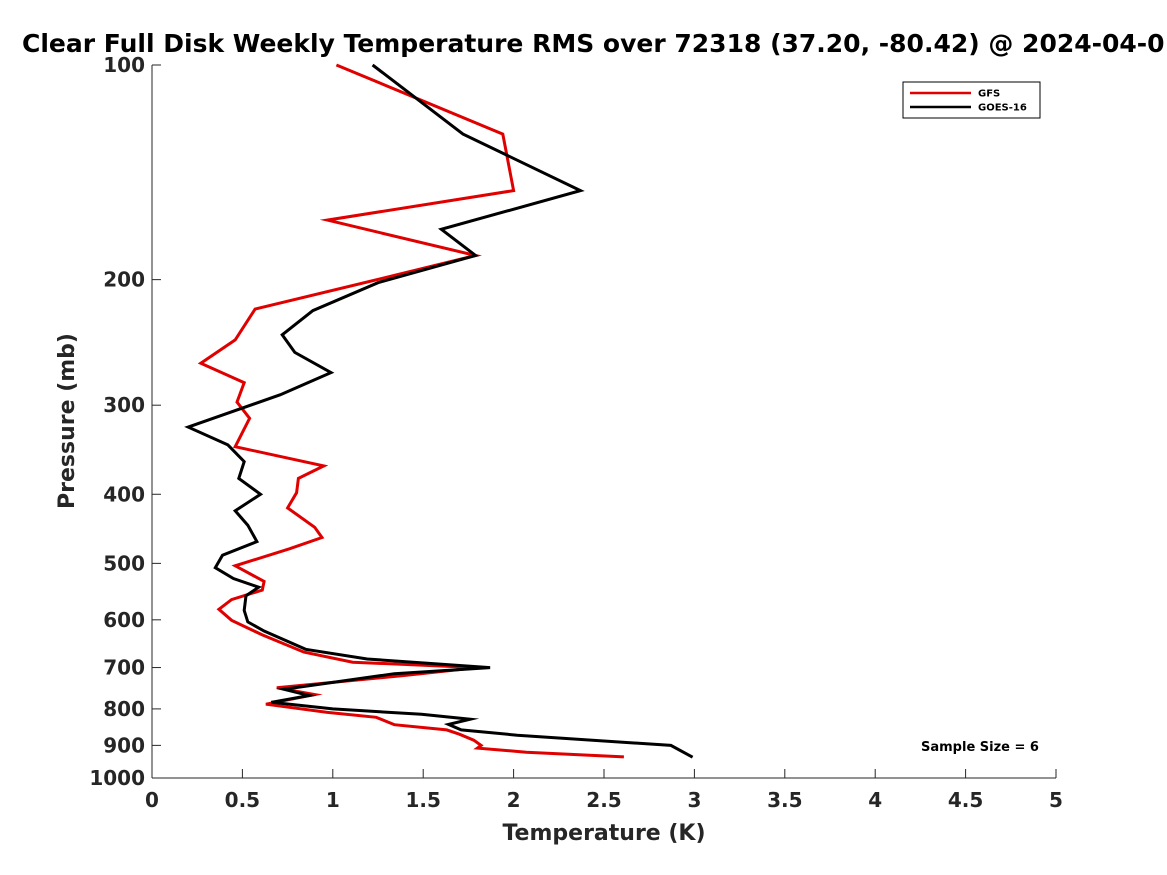 Image resolution: width=1167 pixels, height=875 pixels. I want to click on x-axis-title: Temperature (K), so click(603, 833).